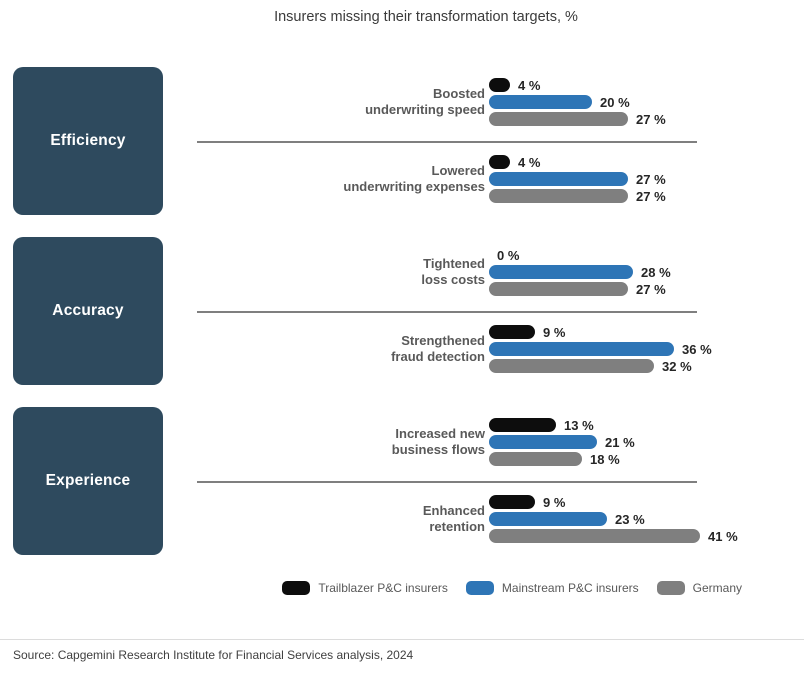 The image size is (804, 676). I want to click on category-label: Experience, so click(88, 480).